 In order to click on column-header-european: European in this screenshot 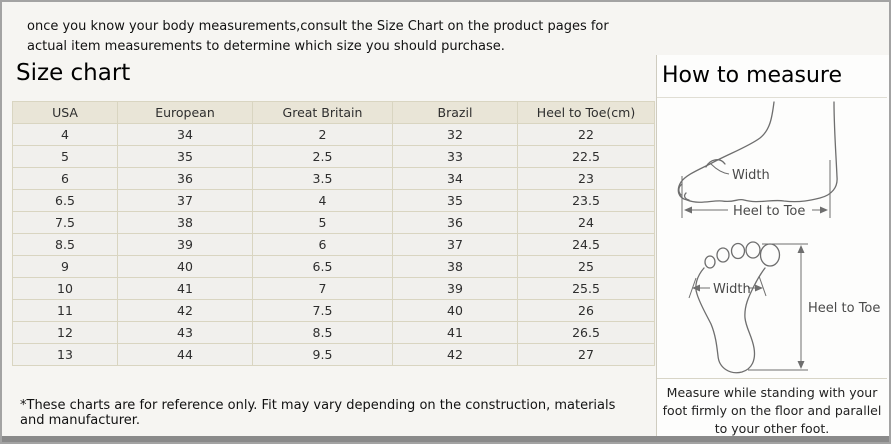, I will do `click(185, 112)`.